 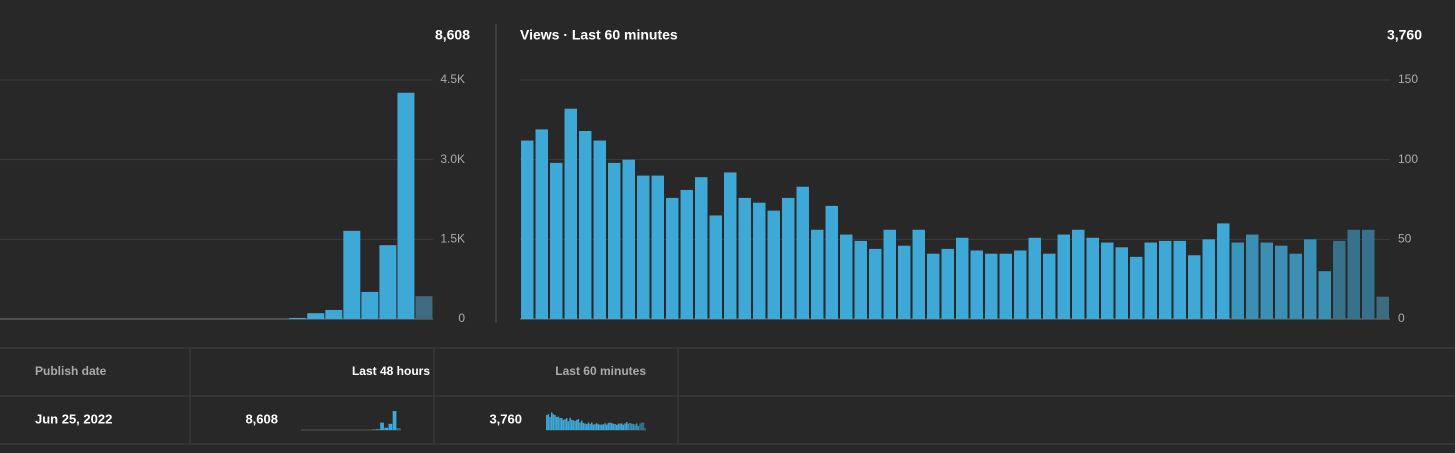 I want to click on y-tick-label: 150, so click(x=1408, y=79).